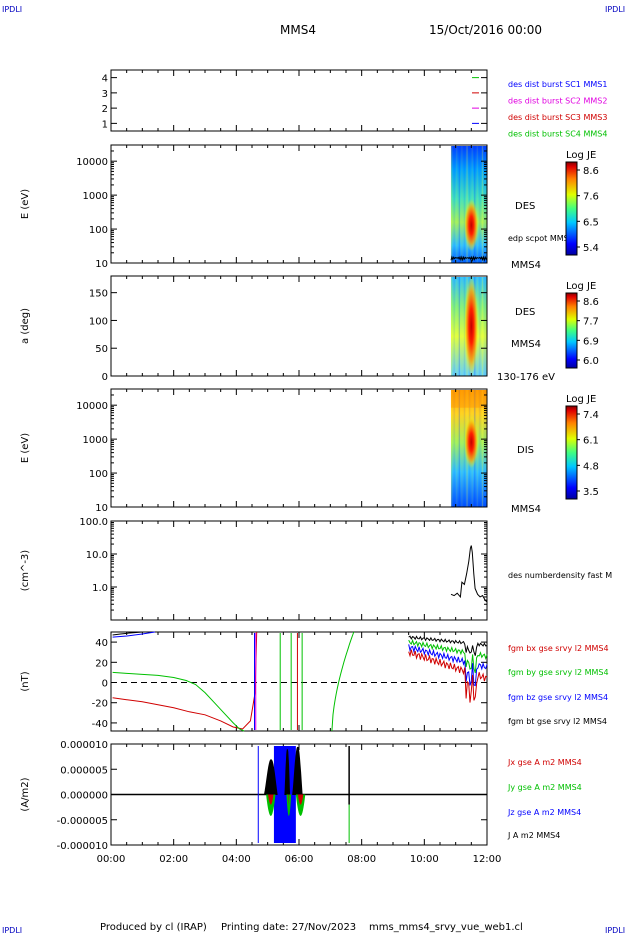 This screenshot has width=630, height=934. I want to click on des-pitch-panel-colorbar, so click(571, 330).